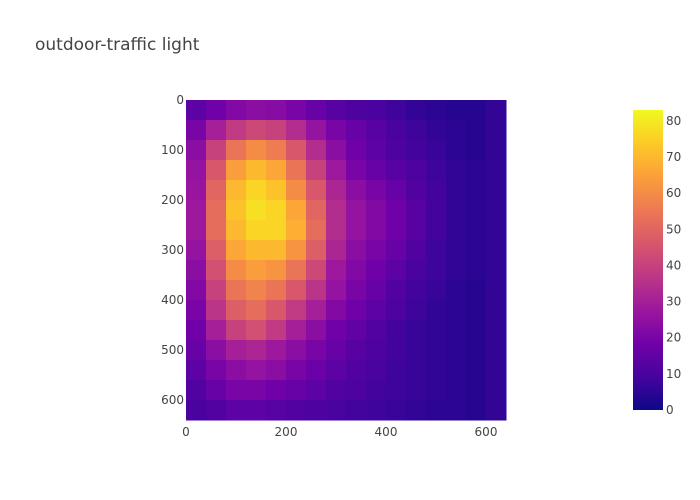 The height and width of the screenshot is (500, 700). I want to click on x-tick-label: 0, so click(186, 432).